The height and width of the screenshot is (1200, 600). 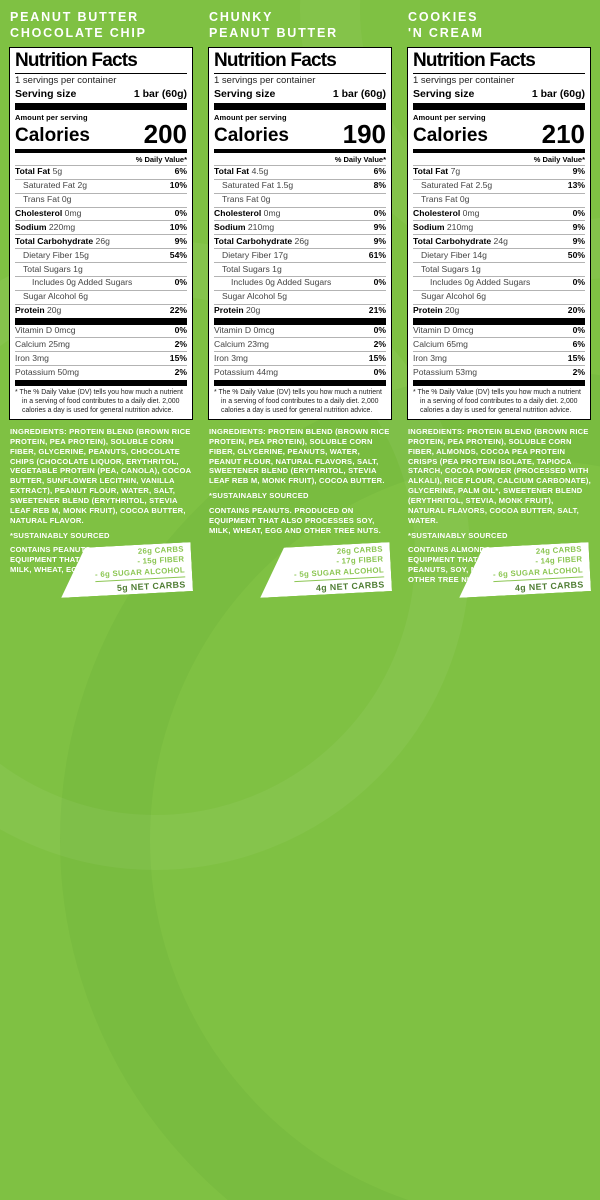 I want to click on nutrient-daily-value: 20%, so click(x=576, y=310).